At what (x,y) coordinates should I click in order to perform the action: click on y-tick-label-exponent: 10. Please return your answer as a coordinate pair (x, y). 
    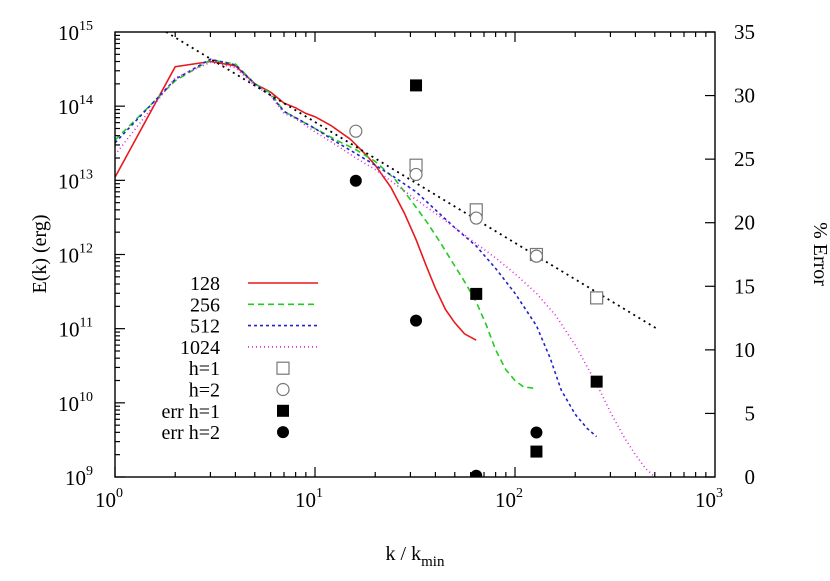
    Looking at the image, I should click on (86, 397).